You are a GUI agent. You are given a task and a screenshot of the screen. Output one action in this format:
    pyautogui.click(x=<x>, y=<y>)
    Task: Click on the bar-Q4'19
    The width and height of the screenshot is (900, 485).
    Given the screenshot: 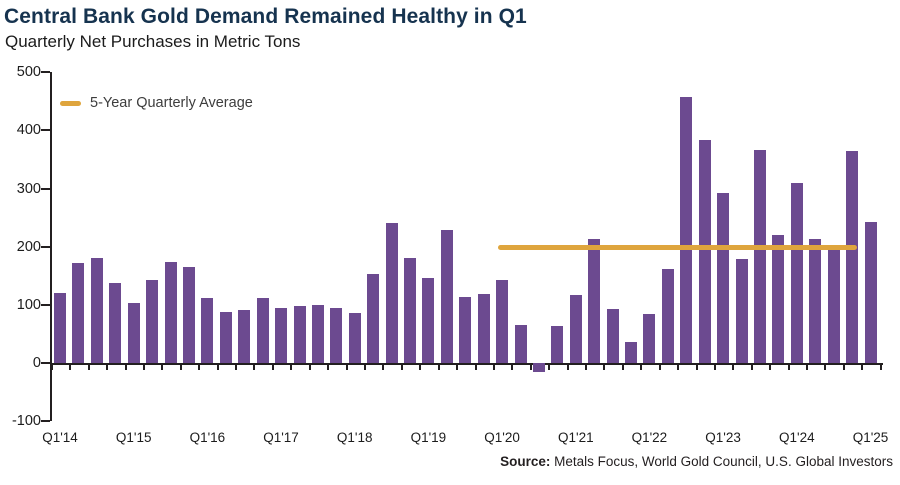 What is the action you would take?
    pyautogui.click(x=483, y=328)
    